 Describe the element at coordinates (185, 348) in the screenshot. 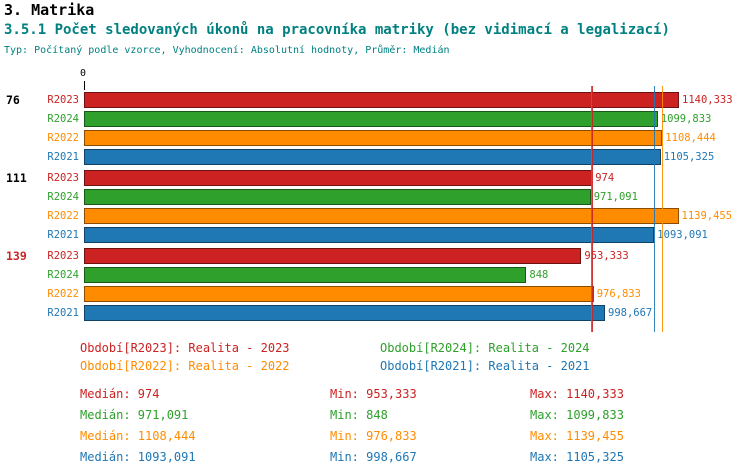

I see `legend-item: Období[R2023]: Realita - 2023` at that location.